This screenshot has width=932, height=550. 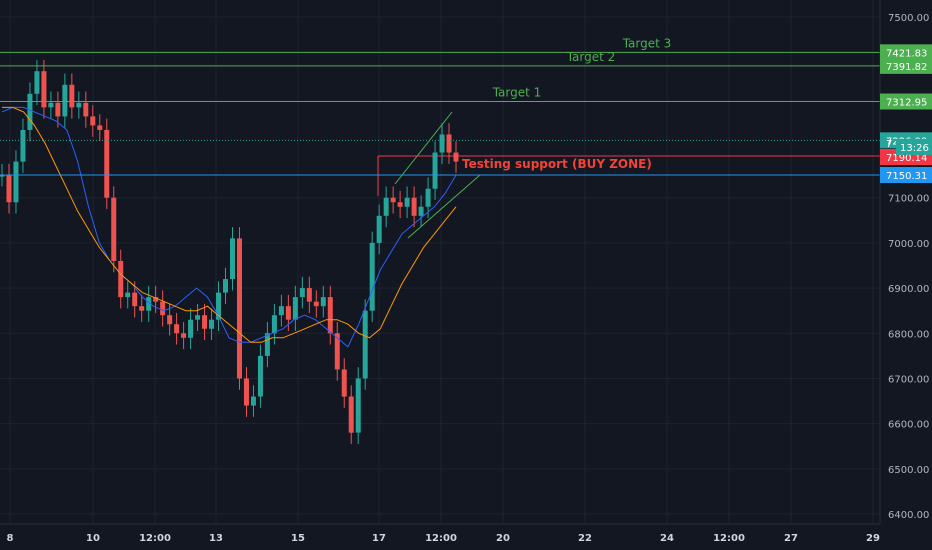 I want to click on y-tick-label: 6900.00, so click(x=908, y=289).